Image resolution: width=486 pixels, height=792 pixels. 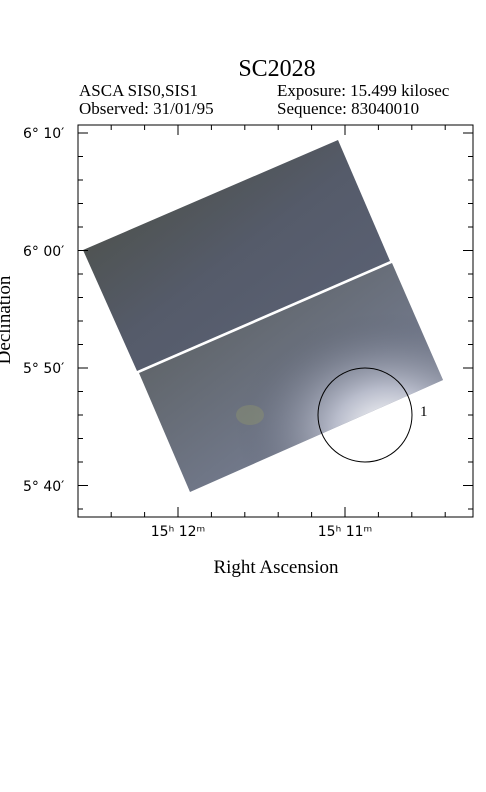 What do you see at coordinates (146, 108) in the screenshot?
I see `observed: Observed: 31/01/95` at bounding box center [146, 108].